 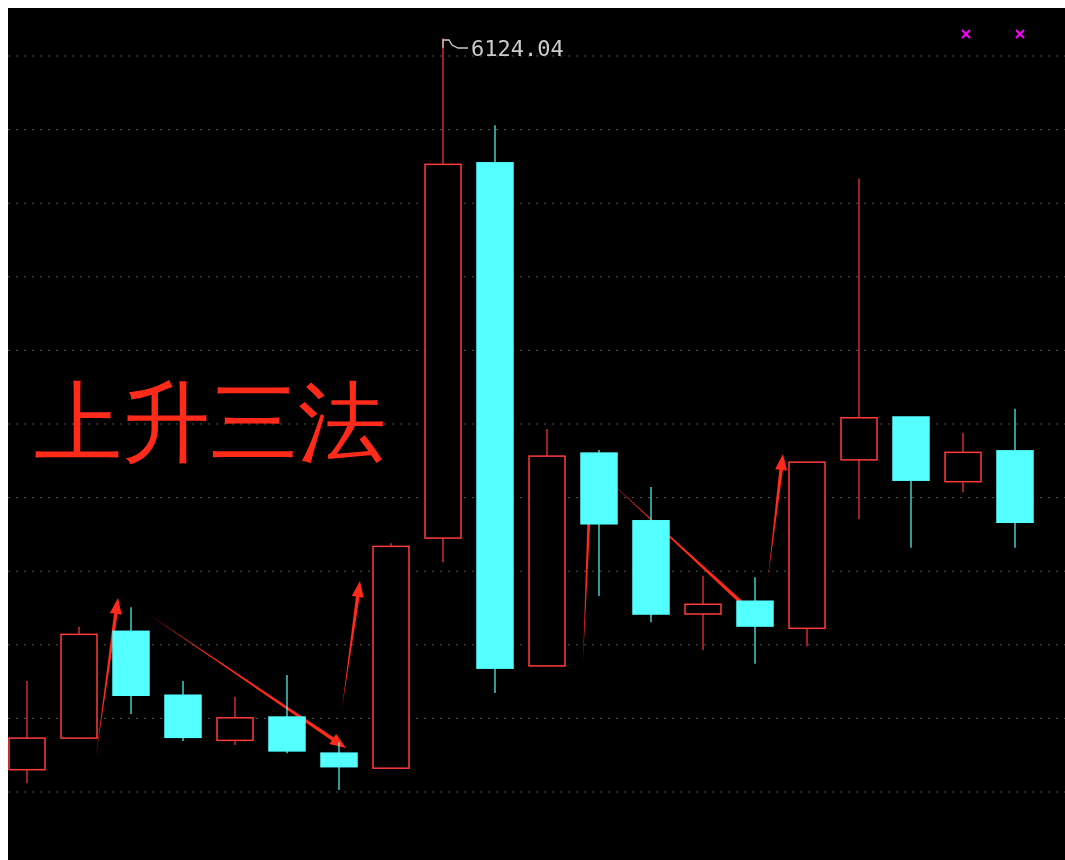 I want to click on annotation: 上升三法, so click(x=210, y=422).